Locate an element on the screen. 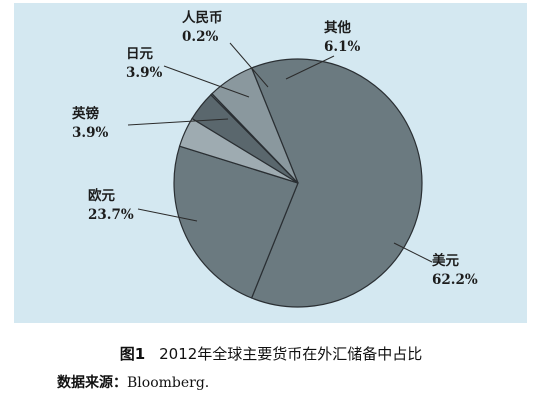 Image resolution: width=542 pixels, height=419 pixels. source-label: 数据来源： is located at coordinates (92, 383).